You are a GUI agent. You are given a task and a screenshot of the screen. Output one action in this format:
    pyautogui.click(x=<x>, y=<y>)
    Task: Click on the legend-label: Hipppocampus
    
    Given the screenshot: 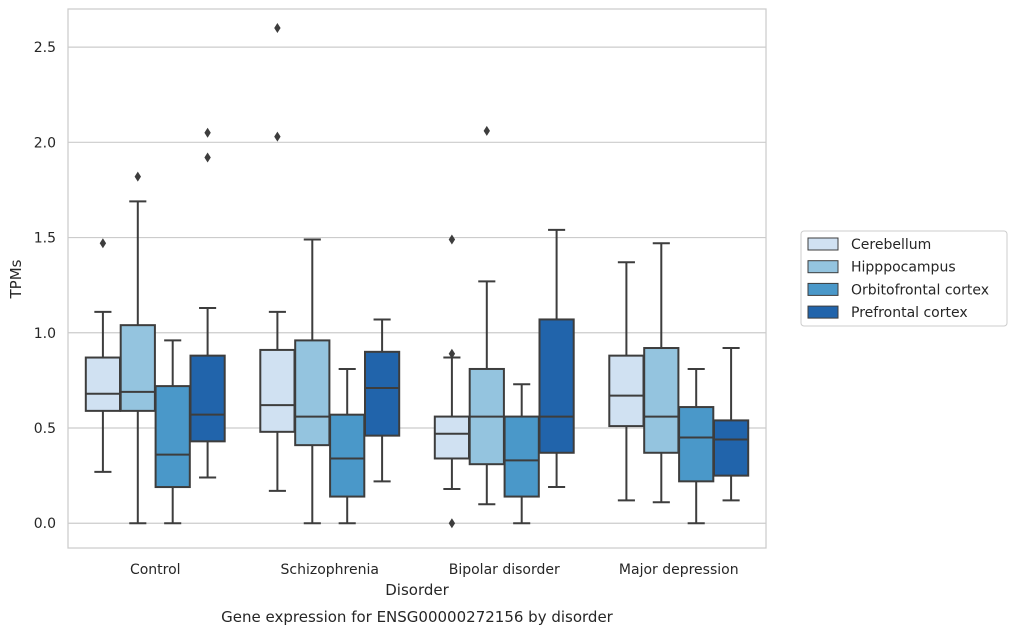 What is the action you would take?
    pyautogui.click(x=903, y=268)
    